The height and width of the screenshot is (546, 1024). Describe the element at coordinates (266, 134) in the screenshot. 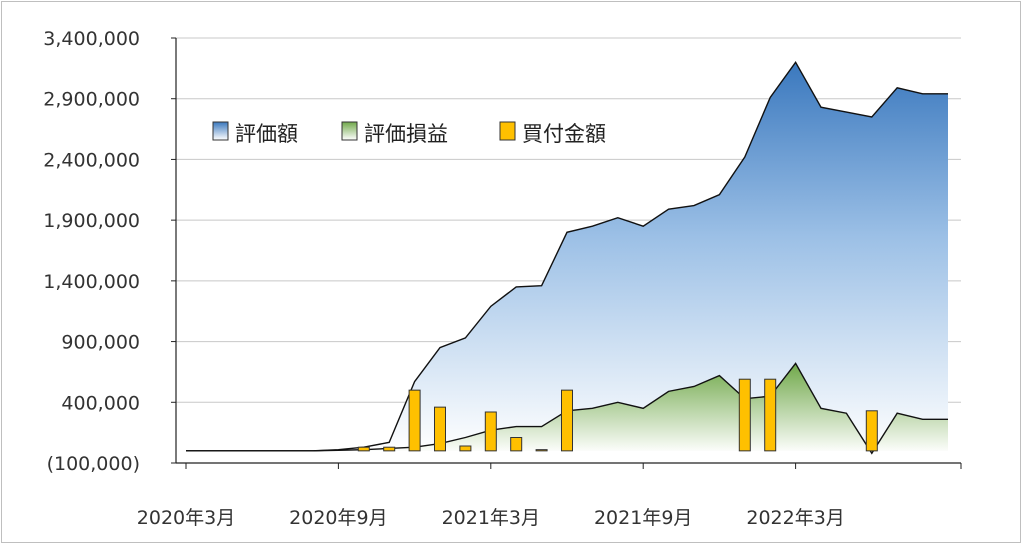

I see `legend-label-valuation: 評価額` at that location.